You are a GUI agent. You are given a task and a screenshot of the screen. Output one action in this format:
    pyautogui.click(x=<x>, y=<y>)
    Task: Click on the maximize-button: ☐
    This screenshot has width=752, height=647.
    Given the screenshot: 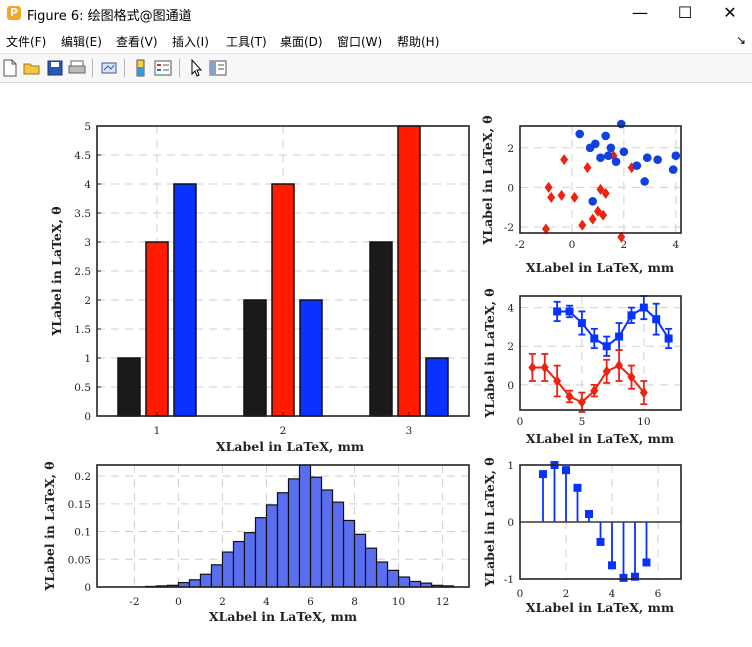 What is the action you would take?
    pyautogui.click(x=685, y=12)
    